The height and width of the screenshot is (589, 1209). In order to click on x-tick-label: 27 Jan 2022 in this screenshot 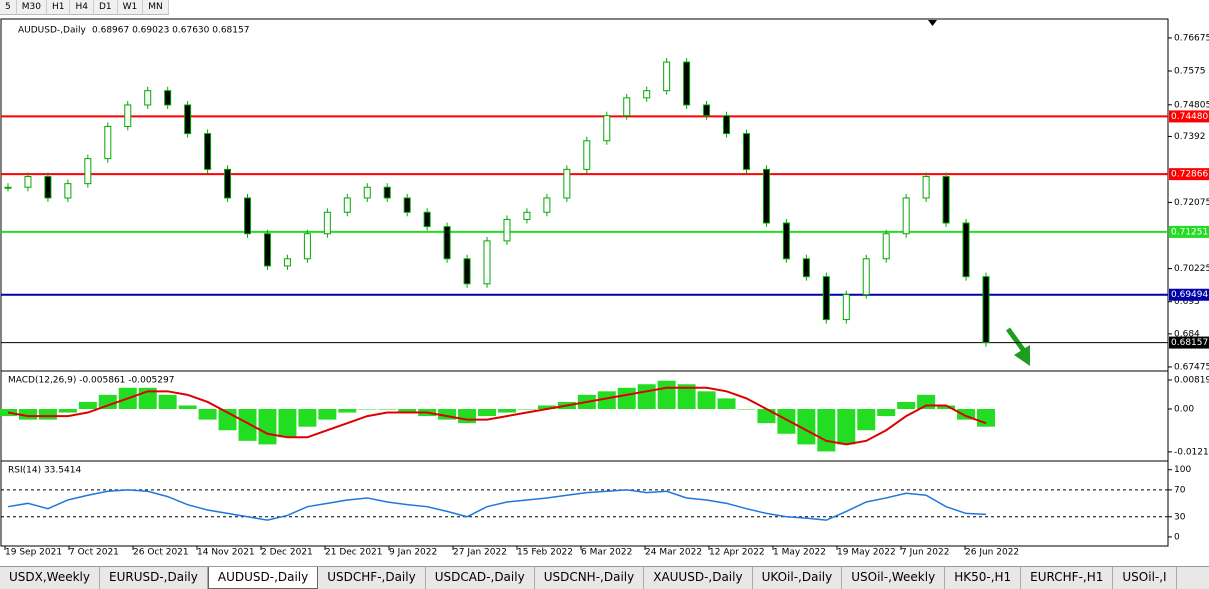, I will do `click(480, 553)`.